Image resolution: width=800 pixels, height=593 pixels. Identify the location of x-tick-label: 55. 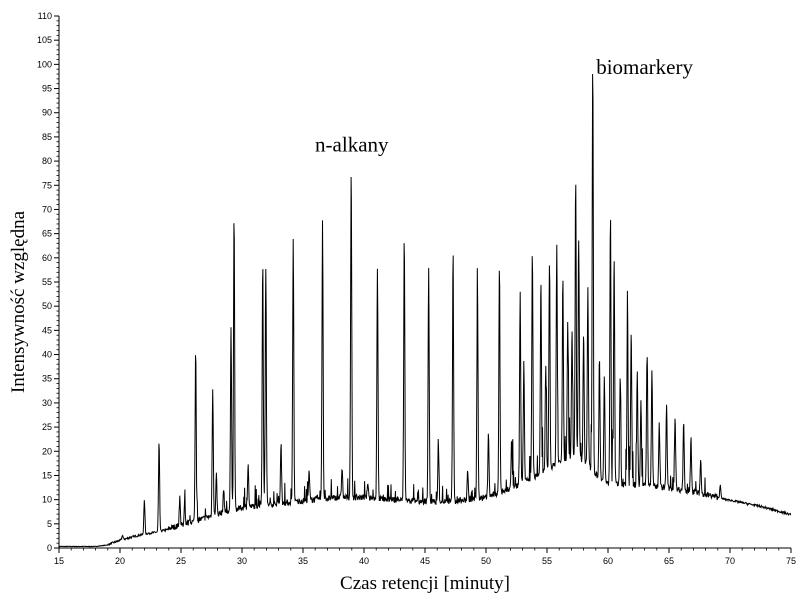
(547, 561).